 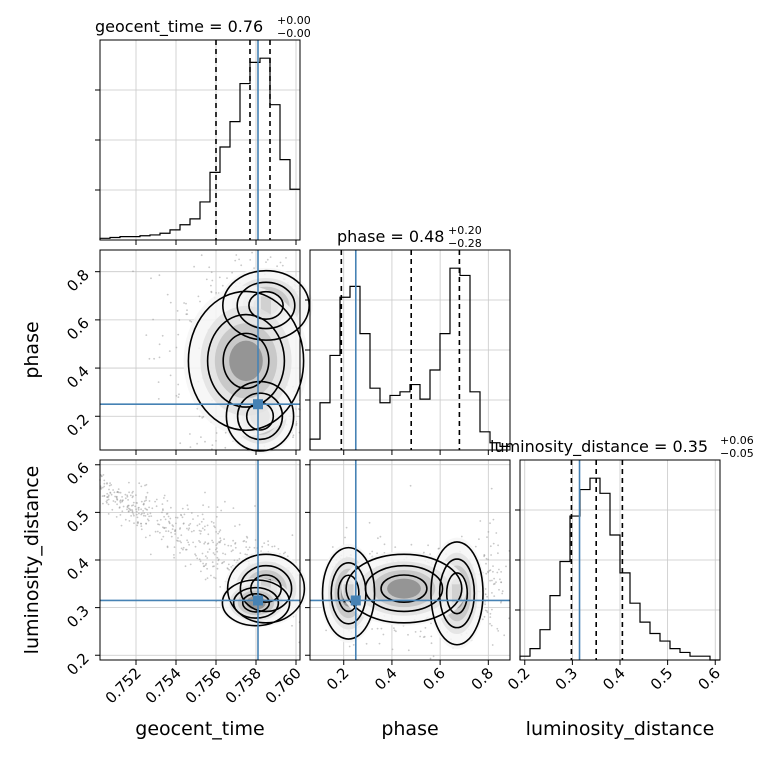 What do you see at coordinates (465, 230) in the screenshot?
I see `svg-text: +0.20` at bounding box center [465, 230].